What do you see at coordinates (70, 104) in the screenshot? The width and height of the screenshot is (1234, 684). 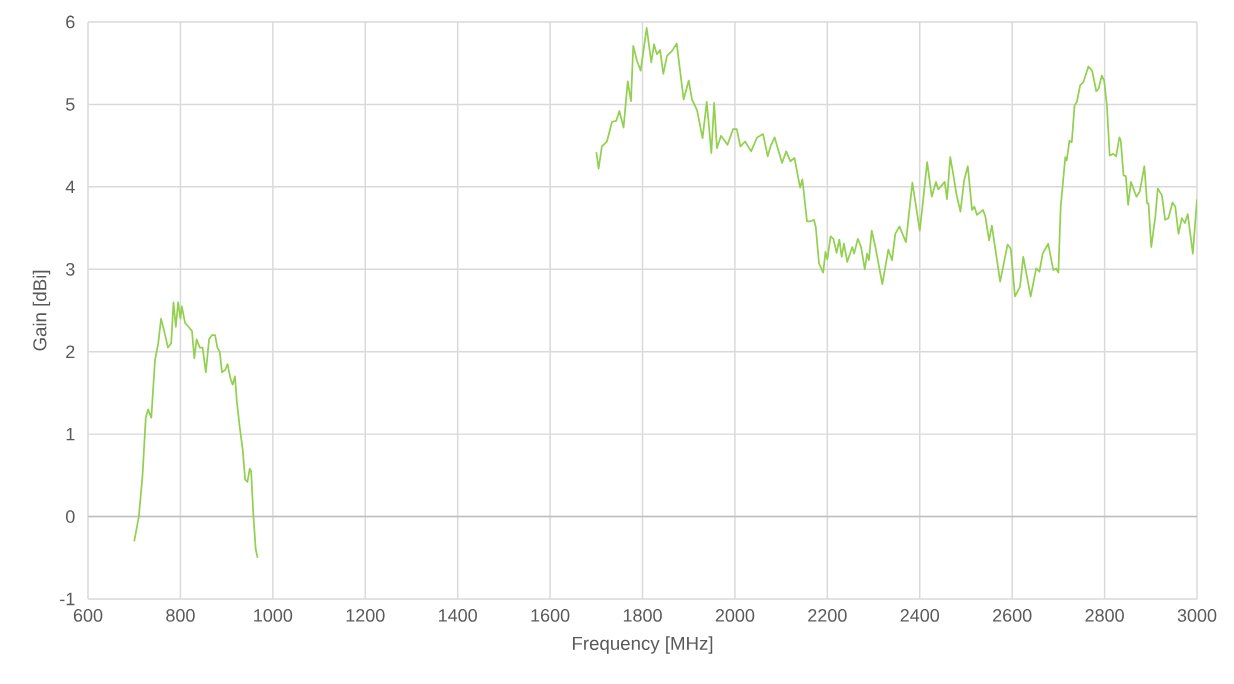 I see `y-tick-label: 5` at bounding box center [70, 104].